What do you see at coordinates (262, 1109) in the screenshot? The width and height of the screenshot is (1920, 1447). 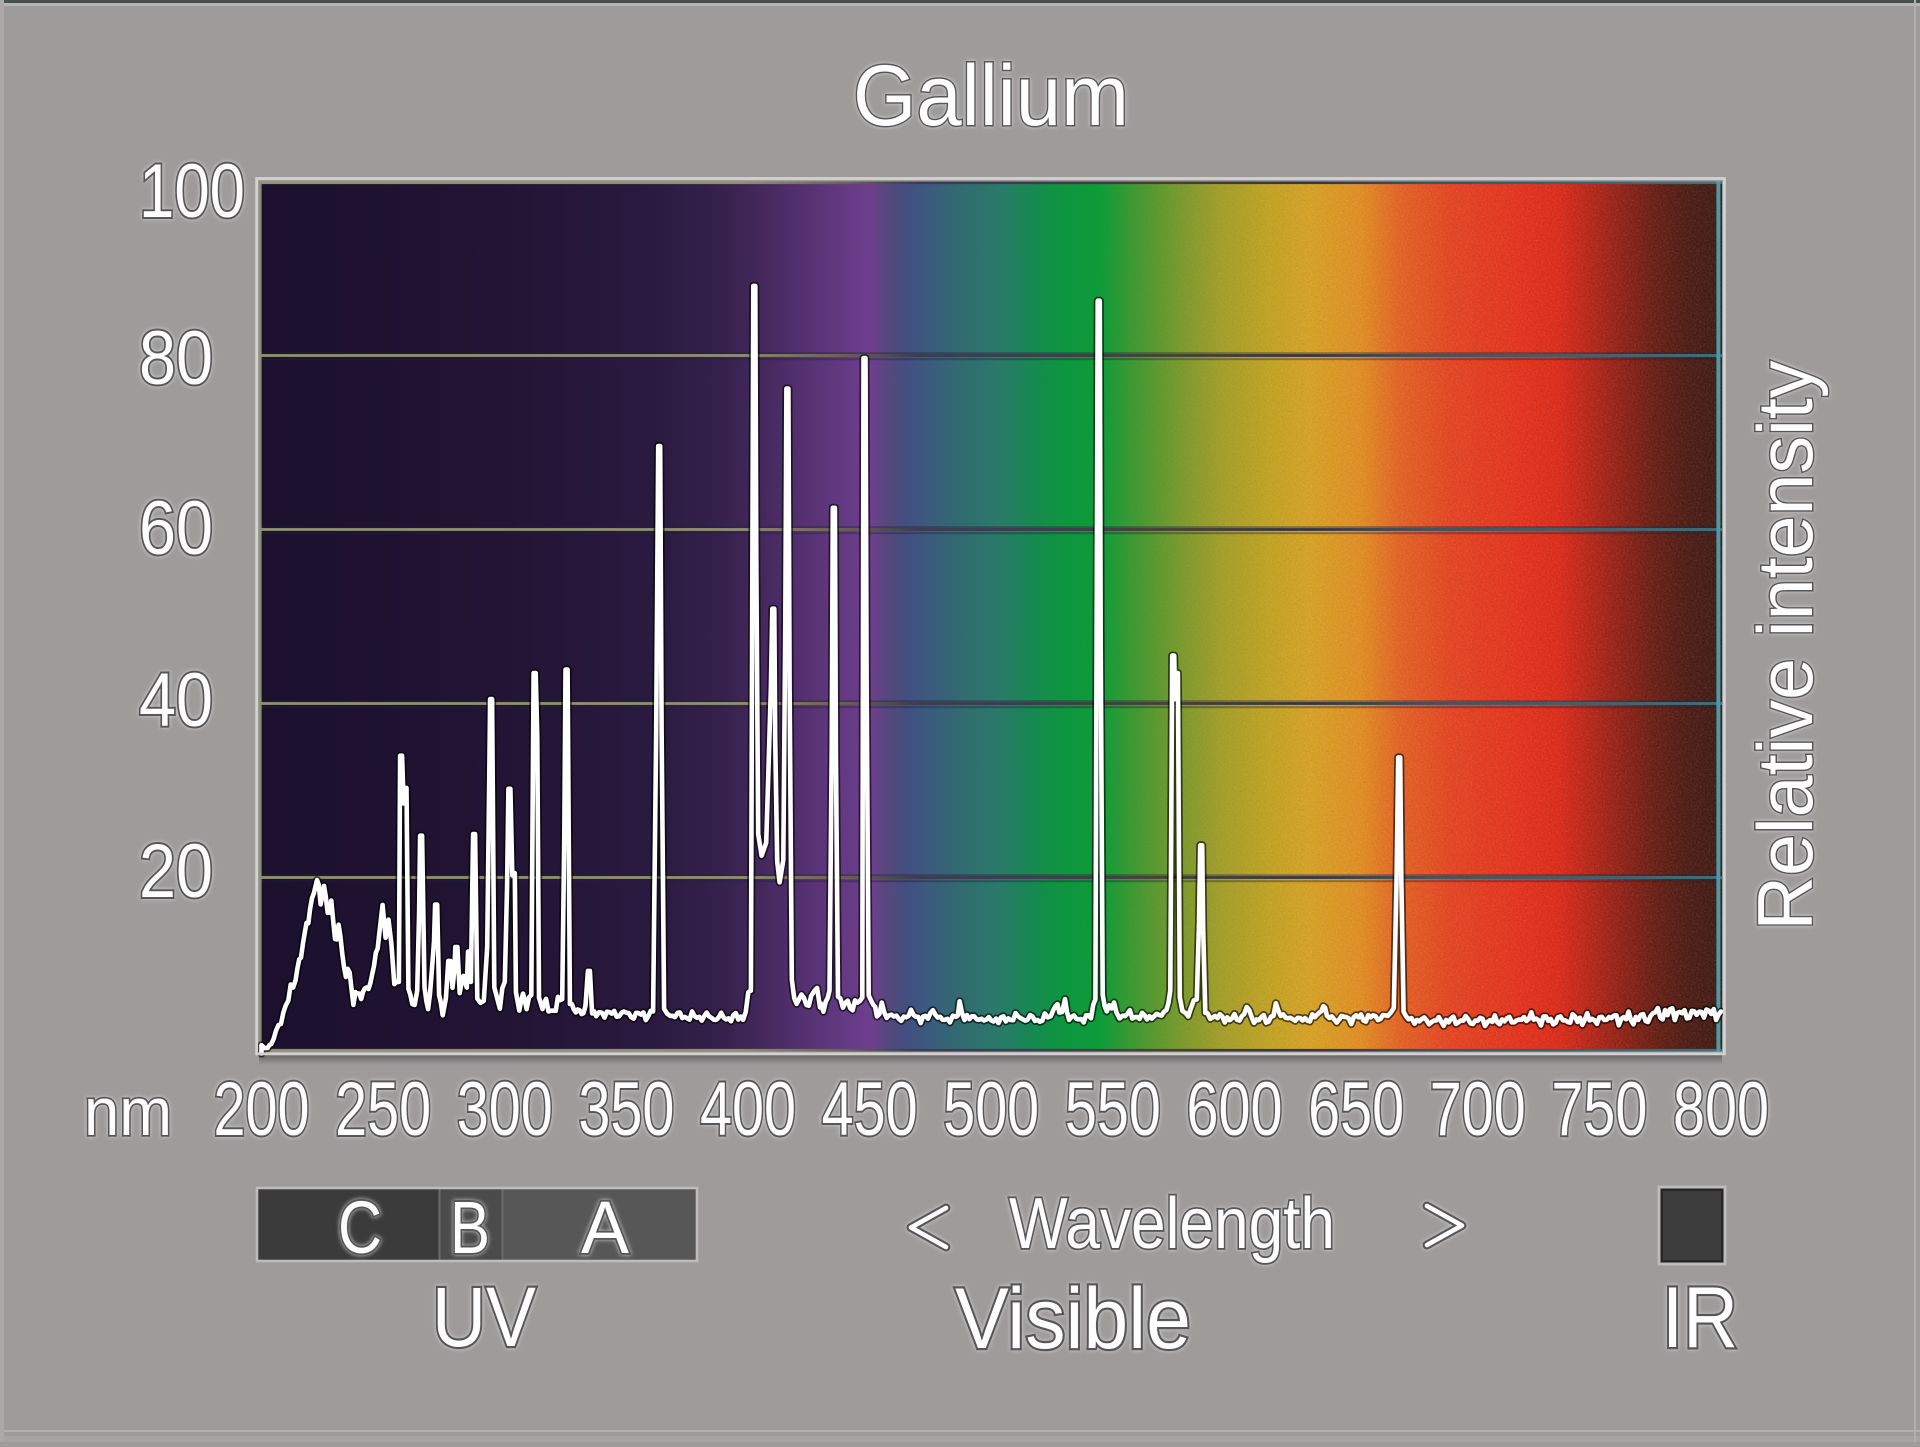 I see `svg-text: 200` at bounding box center [262, 1109].